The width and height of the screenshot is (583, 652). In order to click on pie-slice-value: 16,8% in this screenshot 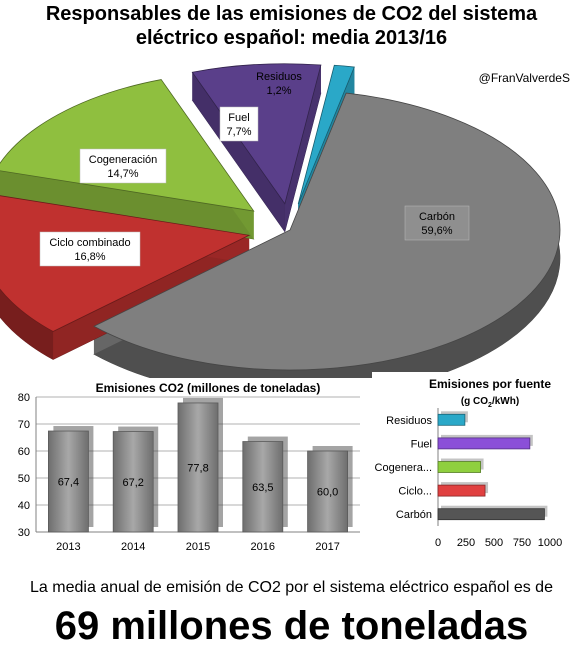, I will do `click(89, 257)`.